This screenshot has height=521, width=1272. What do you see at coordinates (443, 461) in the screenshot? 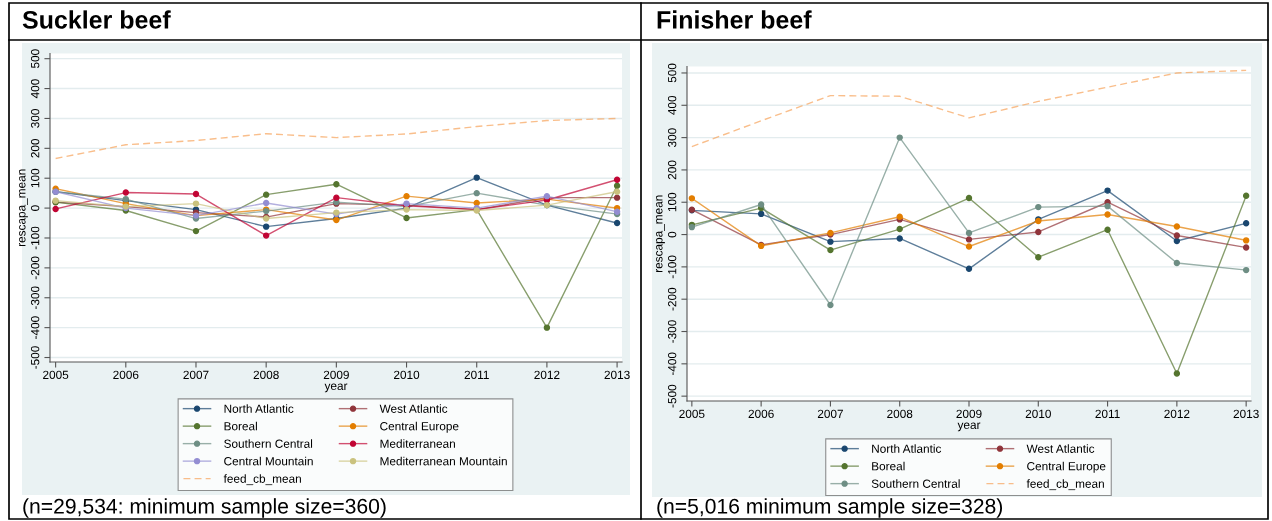
I see `legend-label: Mediterranean Mountain` at bounding box center [443, 461].